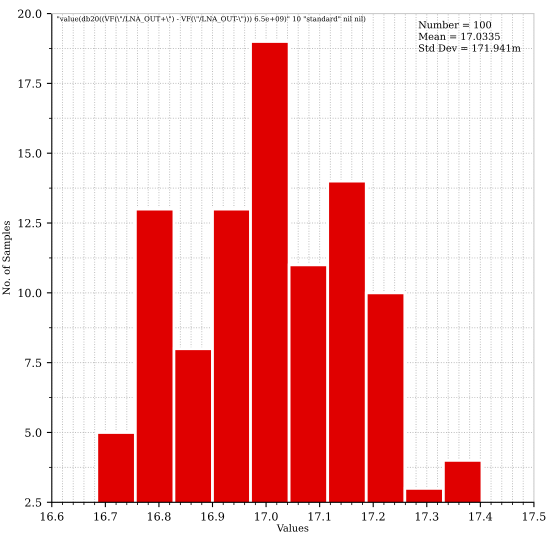 This screenshot has height=543, width=551. I want to click on y-tick-label: 17.5, so click(30, 83).